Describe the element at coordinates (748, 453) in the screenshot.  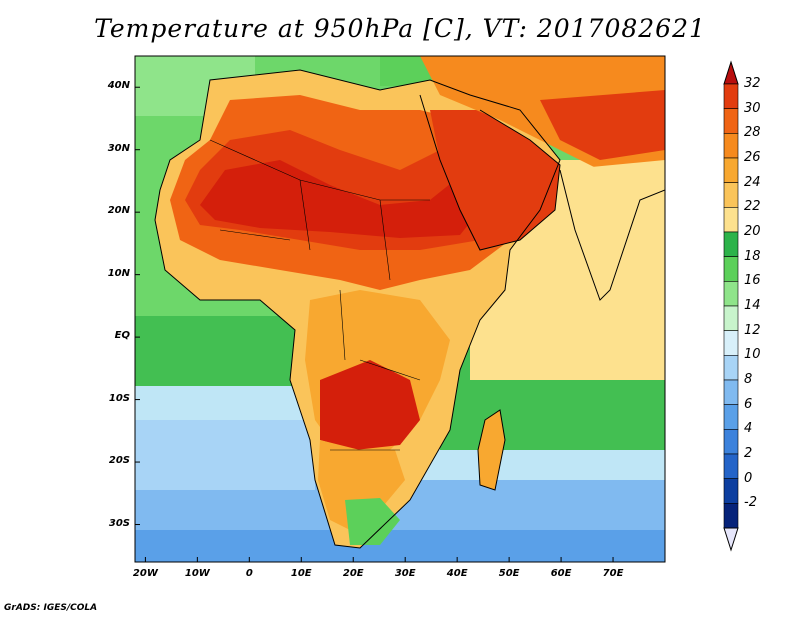
I see `colorbar-level-label: 2` at that location.